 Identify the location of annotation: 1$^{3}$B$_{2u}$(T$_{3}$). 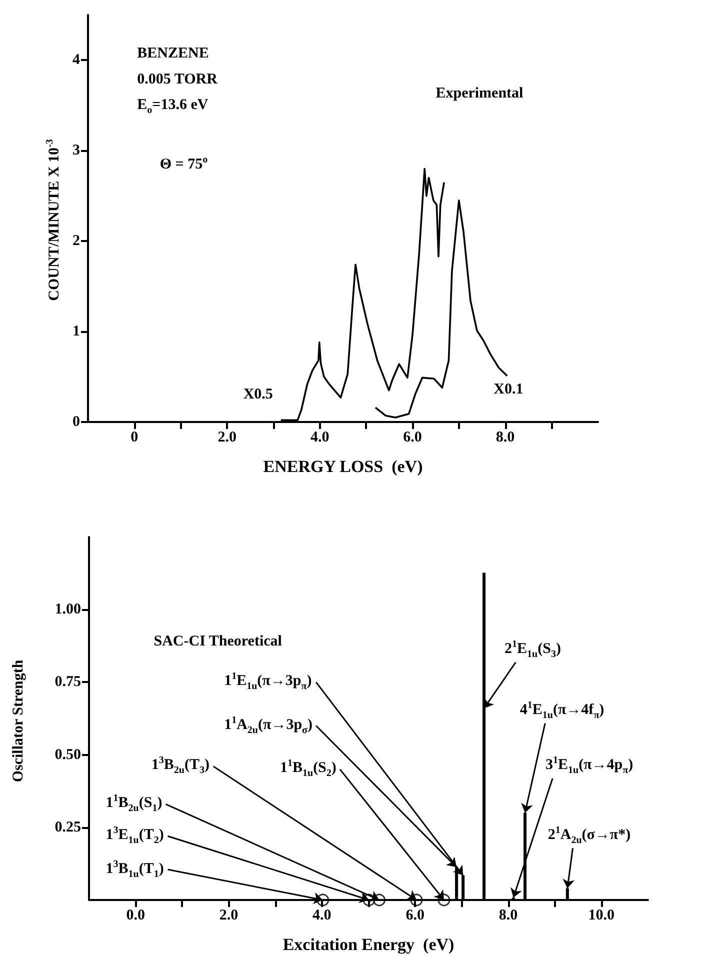
(180, 765).